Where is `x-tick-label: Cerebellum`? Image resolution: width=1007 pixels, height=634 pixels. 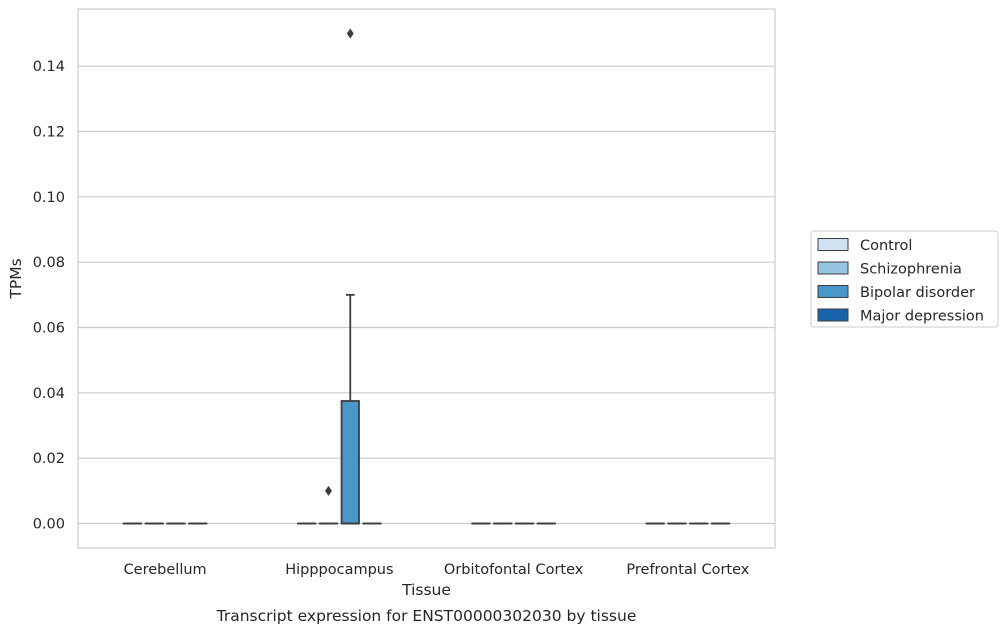
x-tick-label: Cerebellum is located at coordinates (165, 570).